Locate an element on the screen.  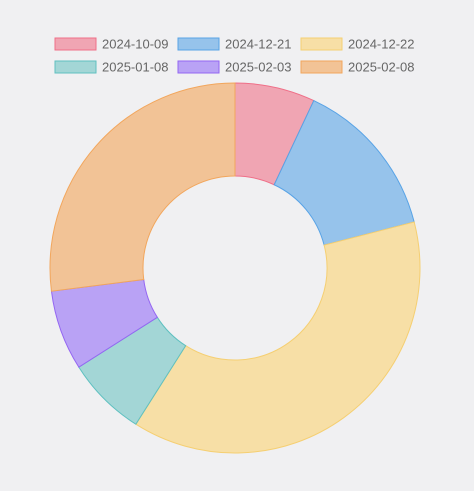
legend-label: 2025-01-08 is located at coordinates (135, 67).